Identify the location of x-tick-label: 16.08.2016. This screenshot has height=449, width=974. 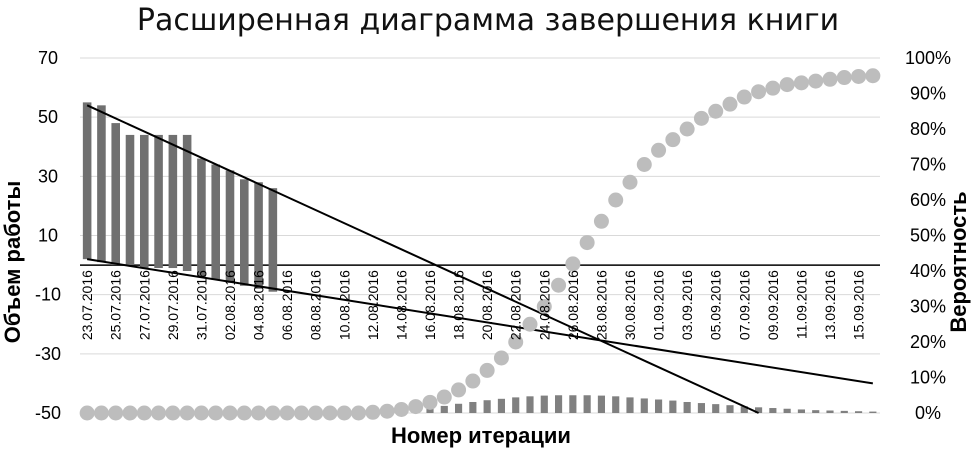
(430, 305).